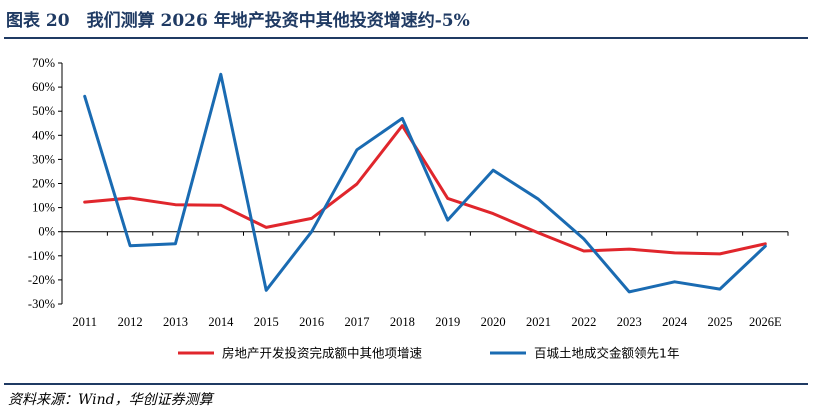  What do you see at coordinates (221, 322) in the screenshot?
I see `x-tick-label: 2014` at bounding box center [221, 322].